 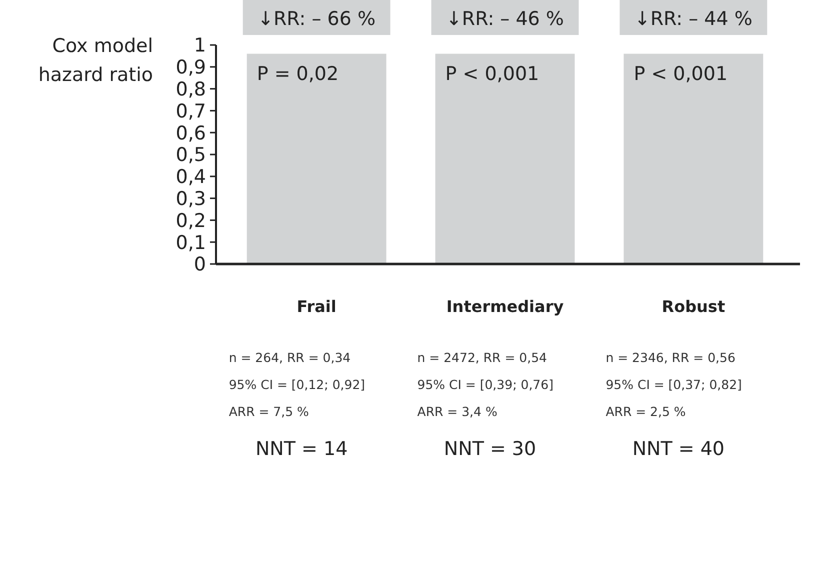 What do you see at coordinates (191, 243) in the screenshot?
I see `y-tick-label: 0,1` at bounding box center [191, 243].